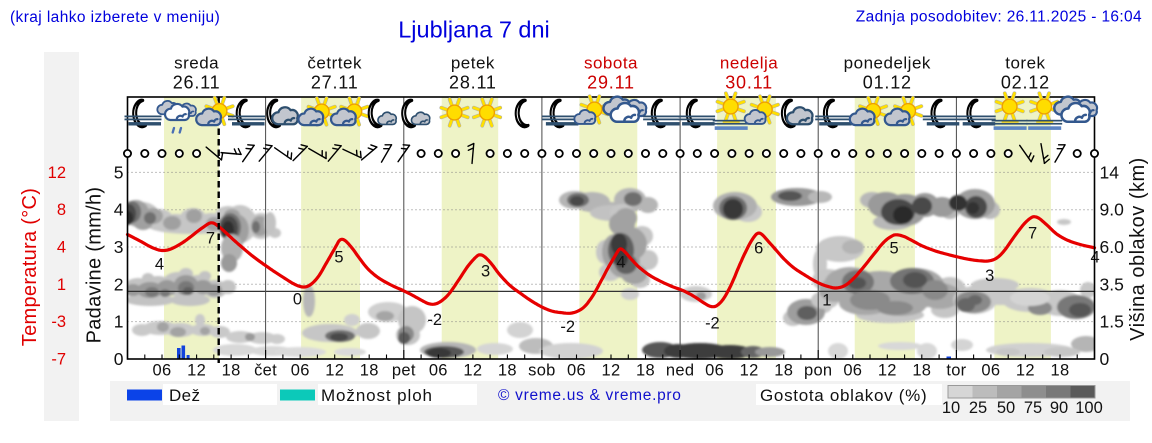 The width and height of the screenshot is (1152, 443). I want to click on svg-text: 3.5, so click(1112, 284).